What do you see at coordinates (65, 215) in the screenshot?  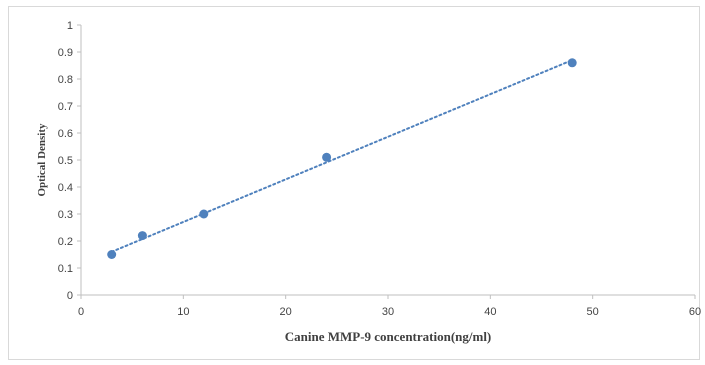 I see `y-tick-label: 0.3` at bounding box center [65, 215].